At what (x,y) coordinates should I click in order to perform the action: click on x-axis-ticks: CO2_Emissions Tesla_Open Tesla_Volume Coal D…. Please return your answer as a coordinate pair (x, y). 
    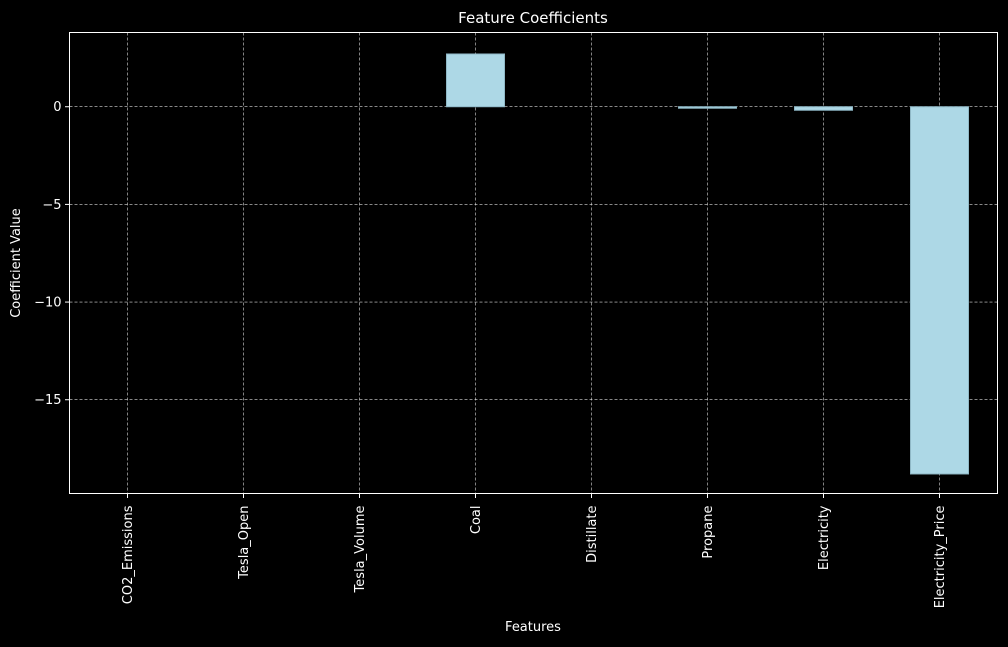
    Looking at the image, I should click on (534, 551).